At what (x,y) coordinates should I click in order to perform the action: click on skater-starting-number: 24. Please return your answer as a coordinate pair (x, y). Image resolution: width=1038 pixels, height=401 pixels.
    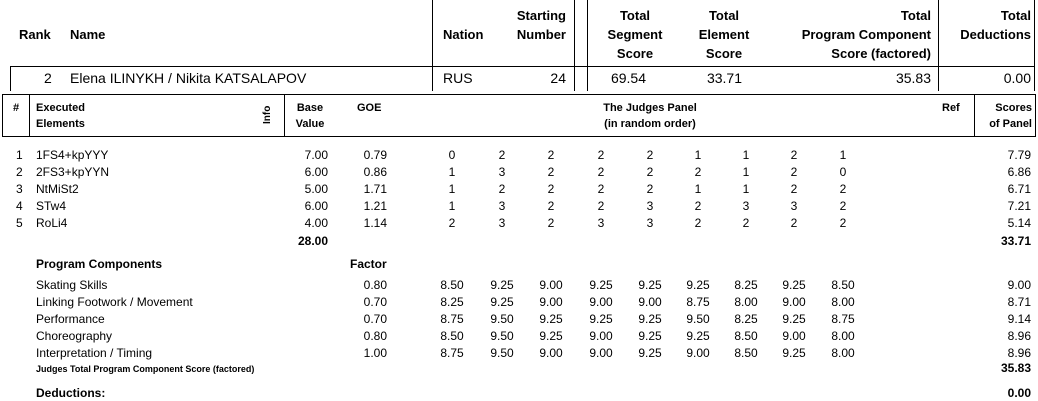
    Looking at the image, I should click on (558, 78).